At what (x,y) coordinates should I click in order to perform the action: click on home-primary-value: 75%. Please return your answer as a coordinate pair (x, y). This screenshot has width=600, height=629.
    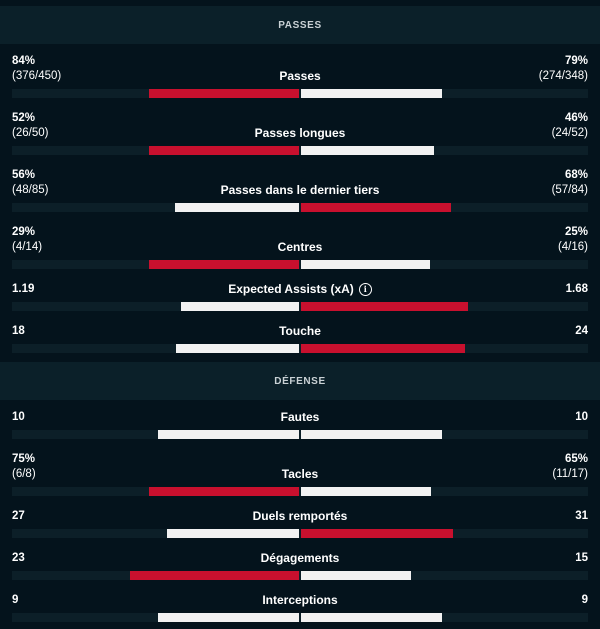
    Looking at the image, I should click on (24, 459).